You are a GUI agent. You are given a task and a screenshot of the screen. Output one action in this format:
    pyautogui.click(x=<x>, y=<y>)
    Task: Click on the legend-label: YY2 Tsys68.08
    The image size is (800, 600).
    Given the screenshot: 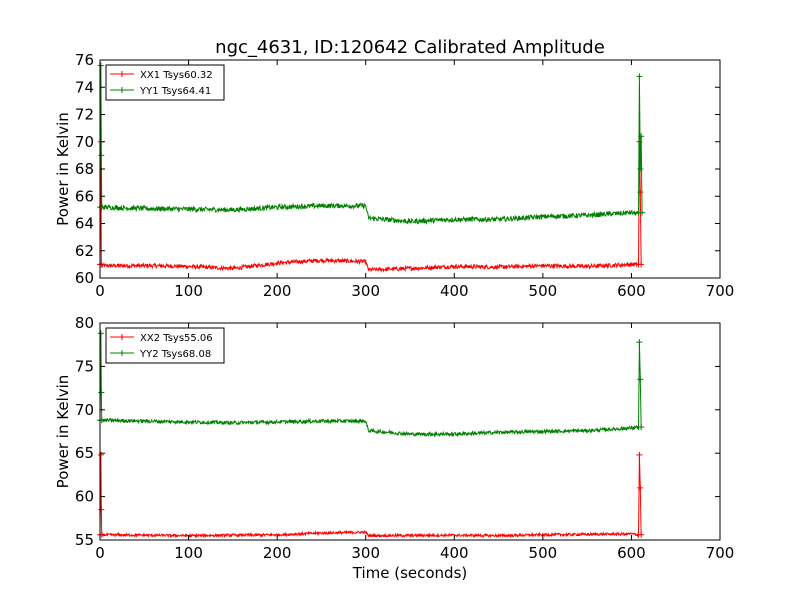 What is the action you would take?
    pyautogui.click(x=175, y=354)
    